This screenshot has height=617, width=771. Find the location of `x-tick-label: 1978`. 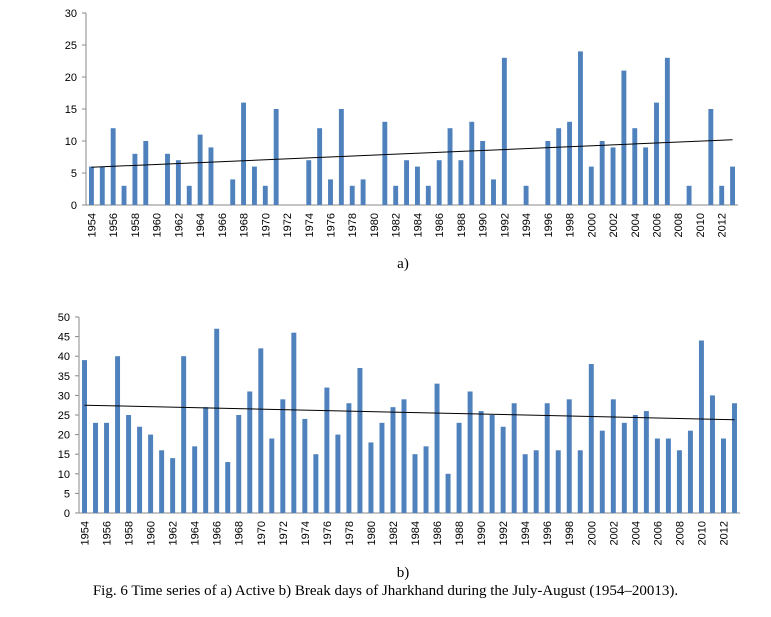

x-tick-label: 1978 is located at coordinates (350, 533).